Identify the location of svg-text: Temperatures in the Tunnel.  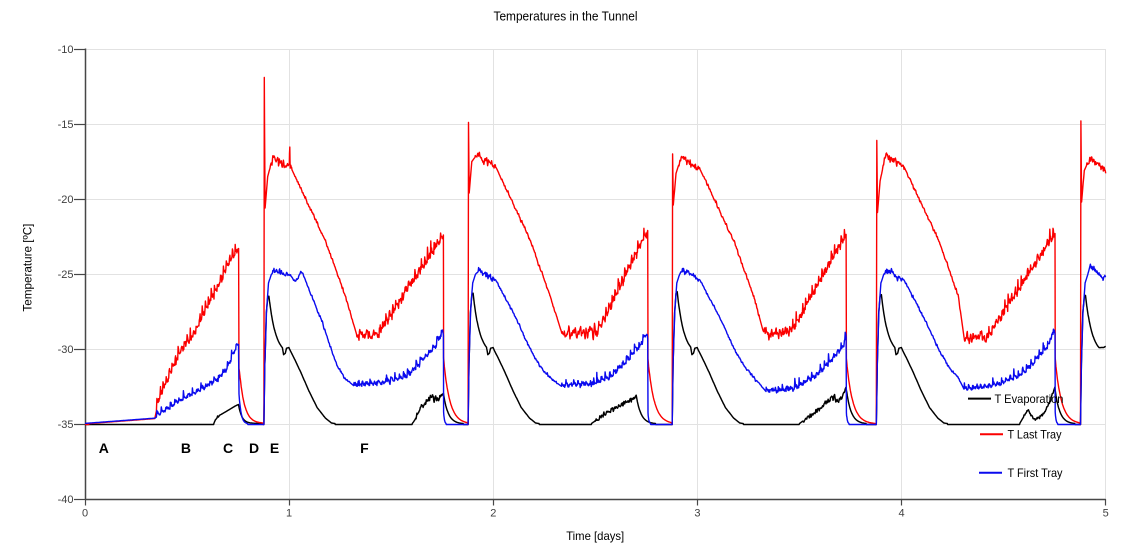
(566, 16).